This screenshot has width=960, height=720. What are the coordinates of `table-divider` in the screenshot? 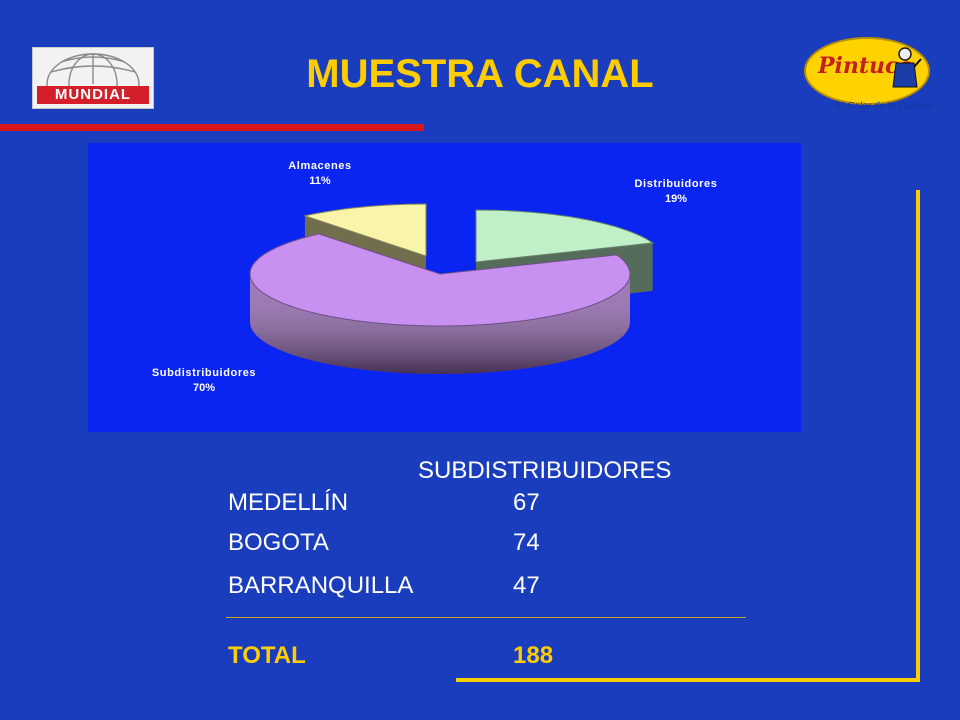 It's located at (486, 617).